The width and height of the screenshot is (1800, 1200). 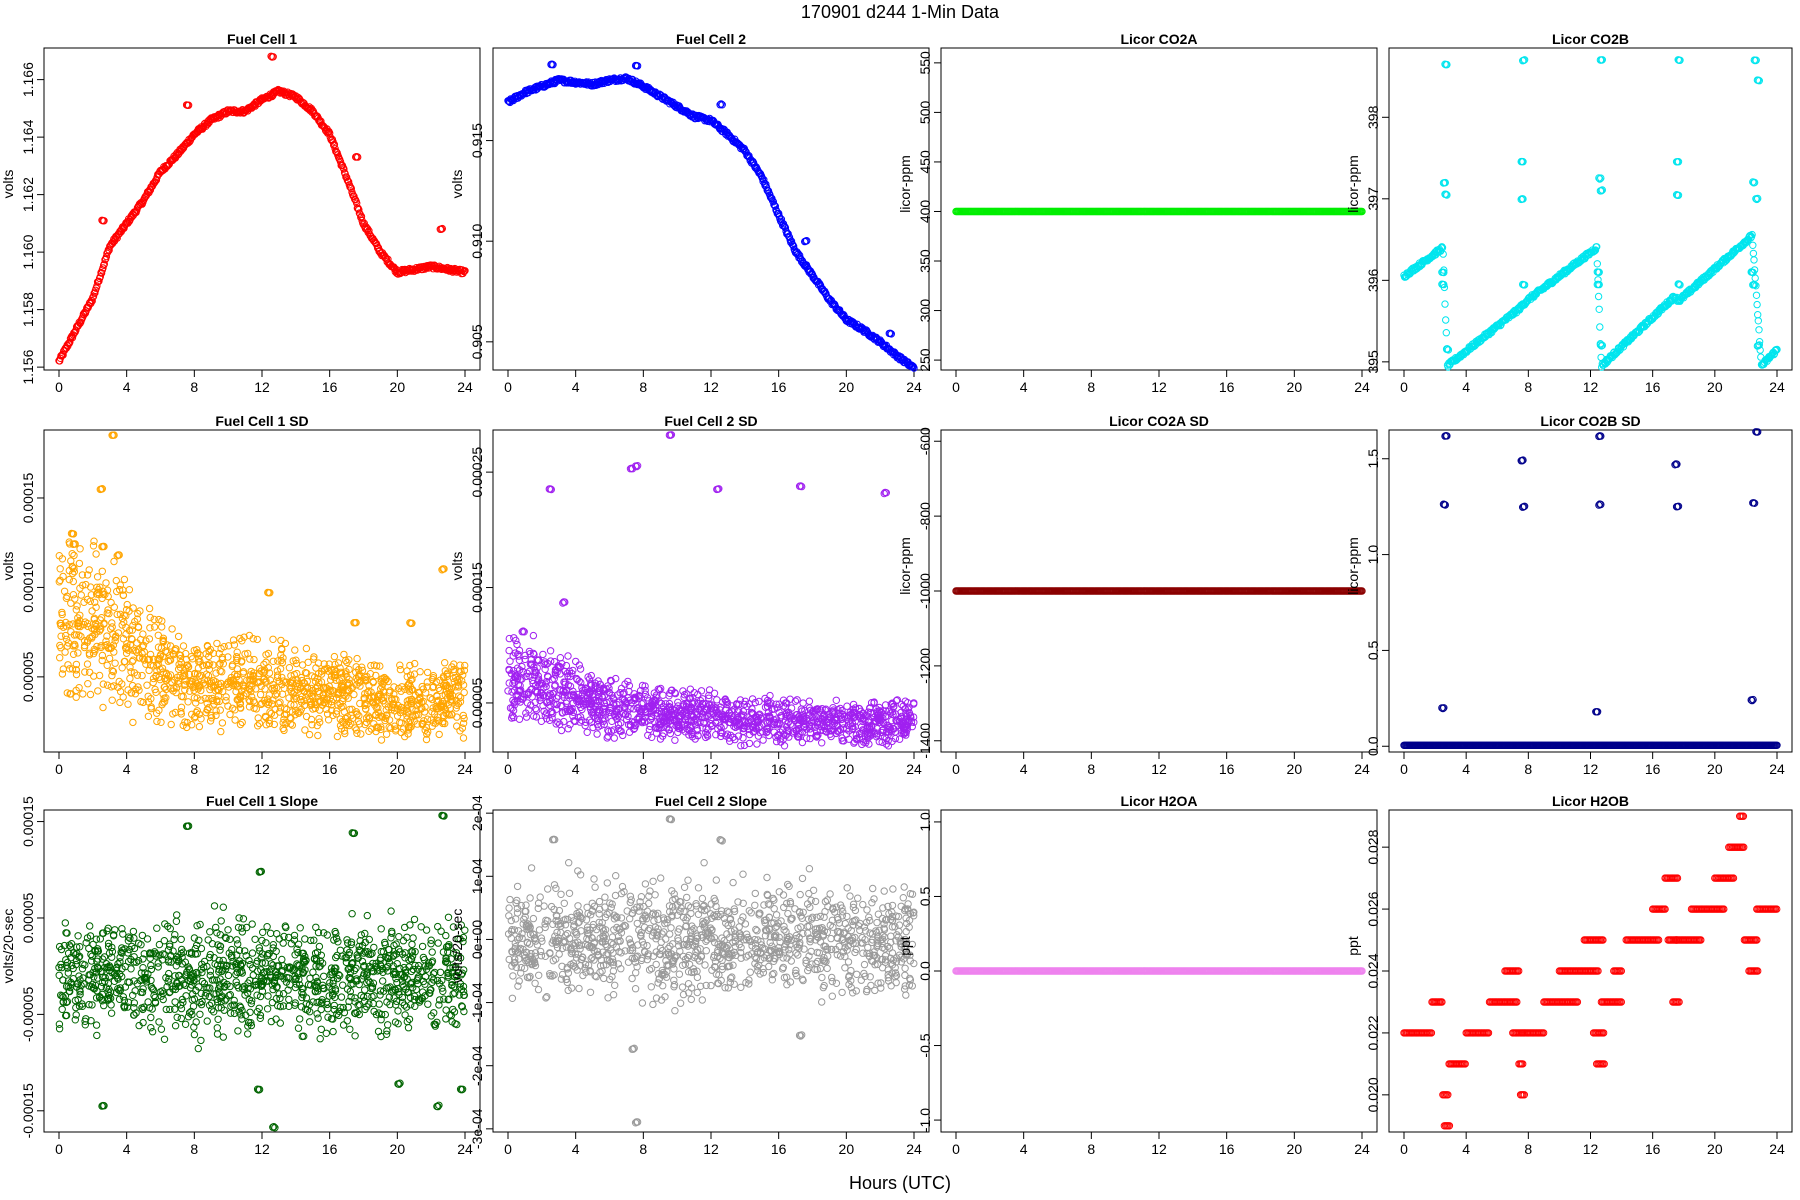 I want to click on plot-frame, so click(x=711, y=209).